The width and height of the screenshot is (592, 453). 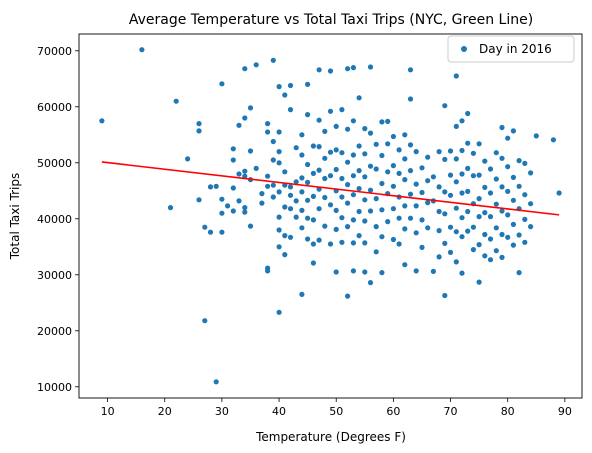 What do you see at coordinates (565, 411) in the screenshot?
I see `x-tick-label: 90` at bounding box center [565, 411].